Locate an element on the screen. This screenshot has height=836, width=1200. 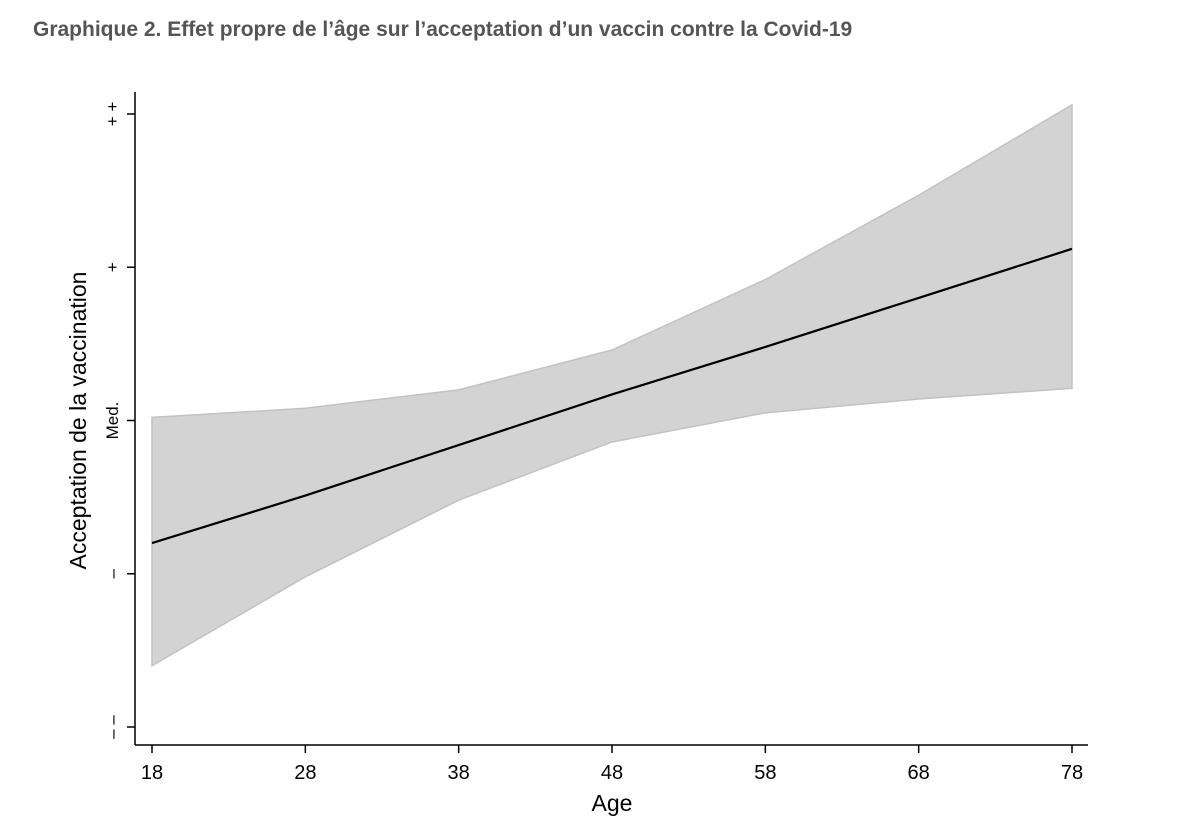
y-tick-label: – is located at coordinates (112, 573).